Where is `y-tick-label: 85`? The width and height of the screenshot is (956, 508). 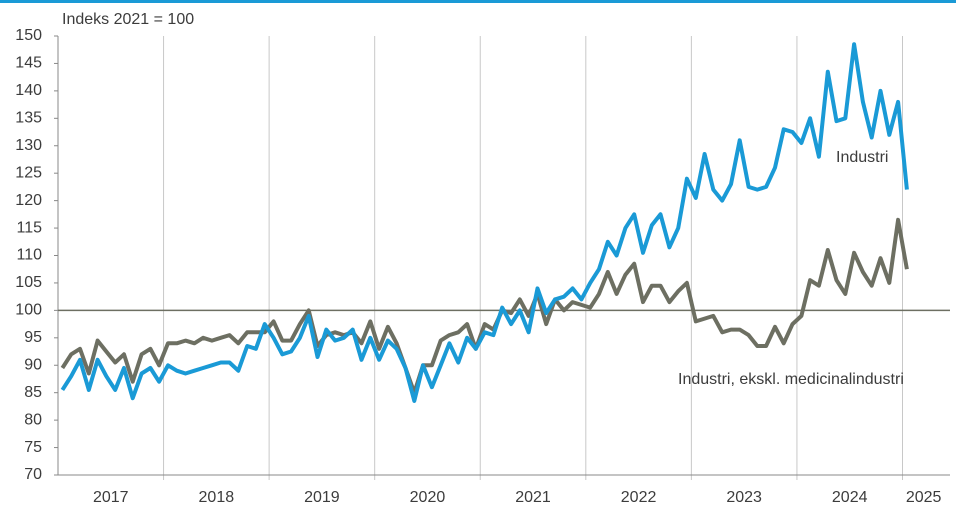 y-tick-label: 85 is located at coordinates (33, 392).